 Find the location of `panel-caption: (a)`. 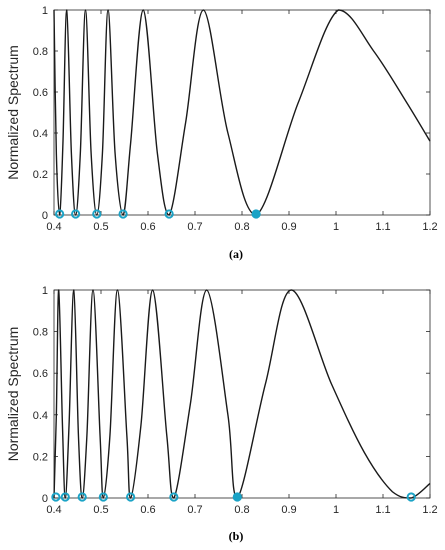

panel-caption: (a) is located at coordinates (236, 254).